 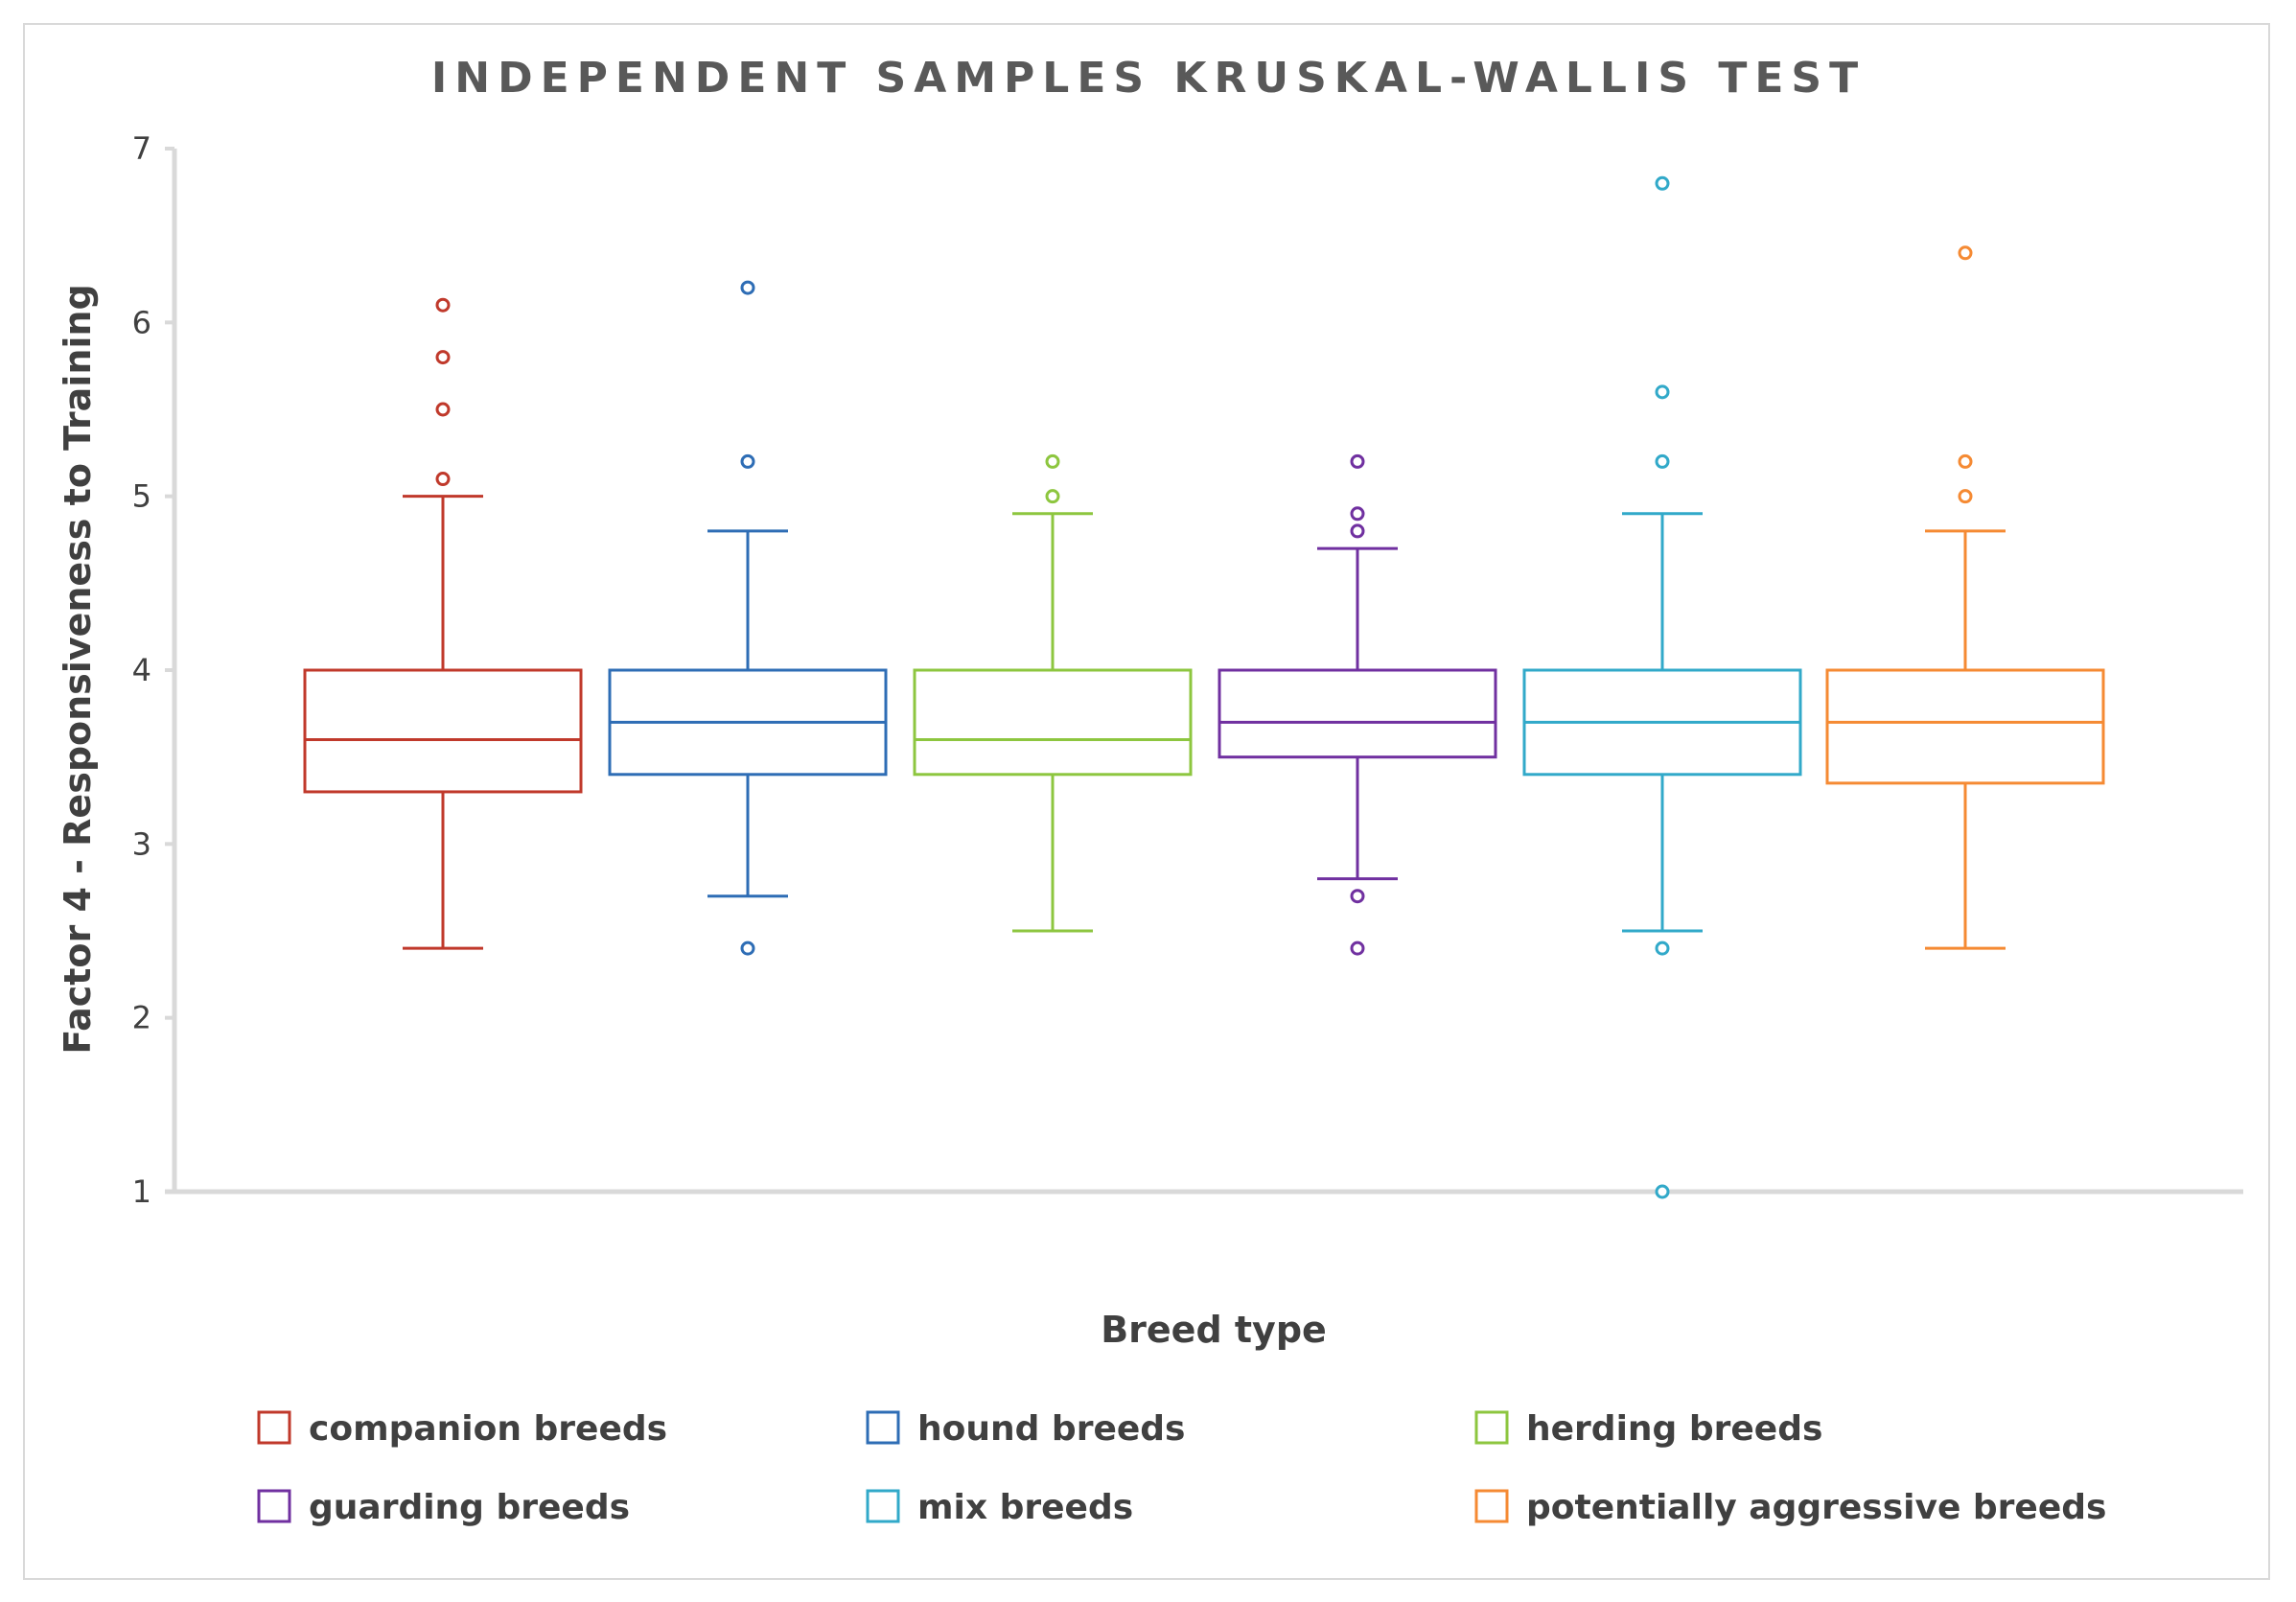 I want to click on box-companion-breeds, so click(x=443, y=623).